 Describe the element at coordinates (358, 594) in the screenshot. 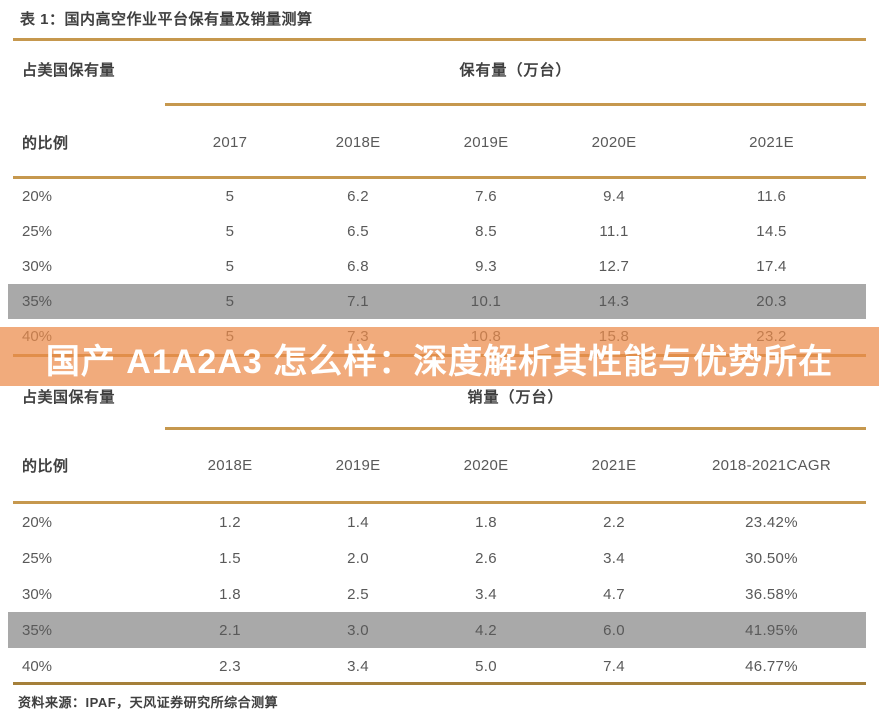

I see `table-cell: 2.5` at that location.